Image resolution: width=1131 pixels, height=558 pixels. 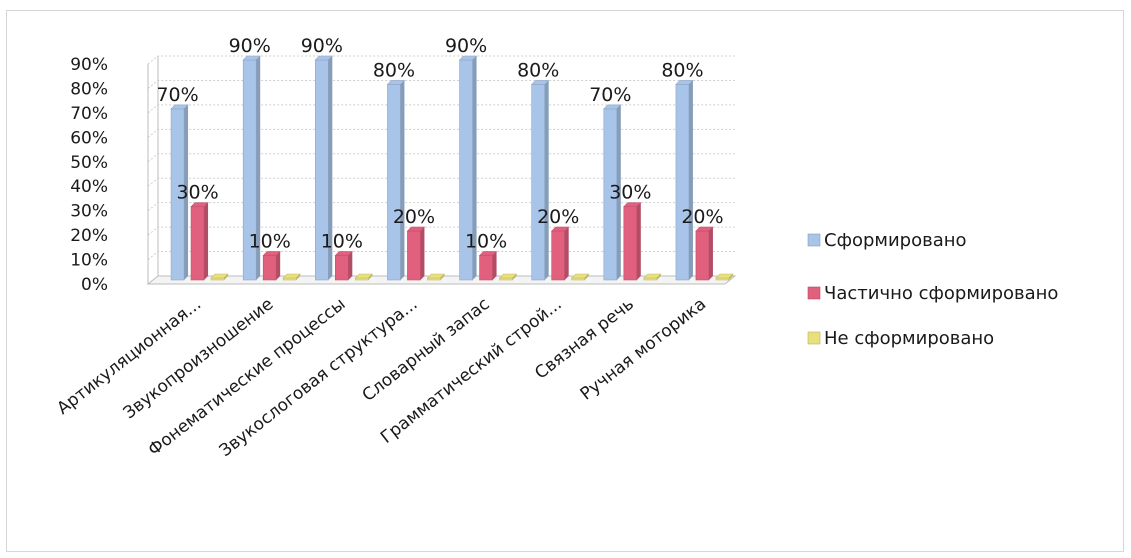 What do you see at coordinates (643, 349) in the screenshot?
I see `category-label: Ручная моторика` at bounding box center [643, 349].